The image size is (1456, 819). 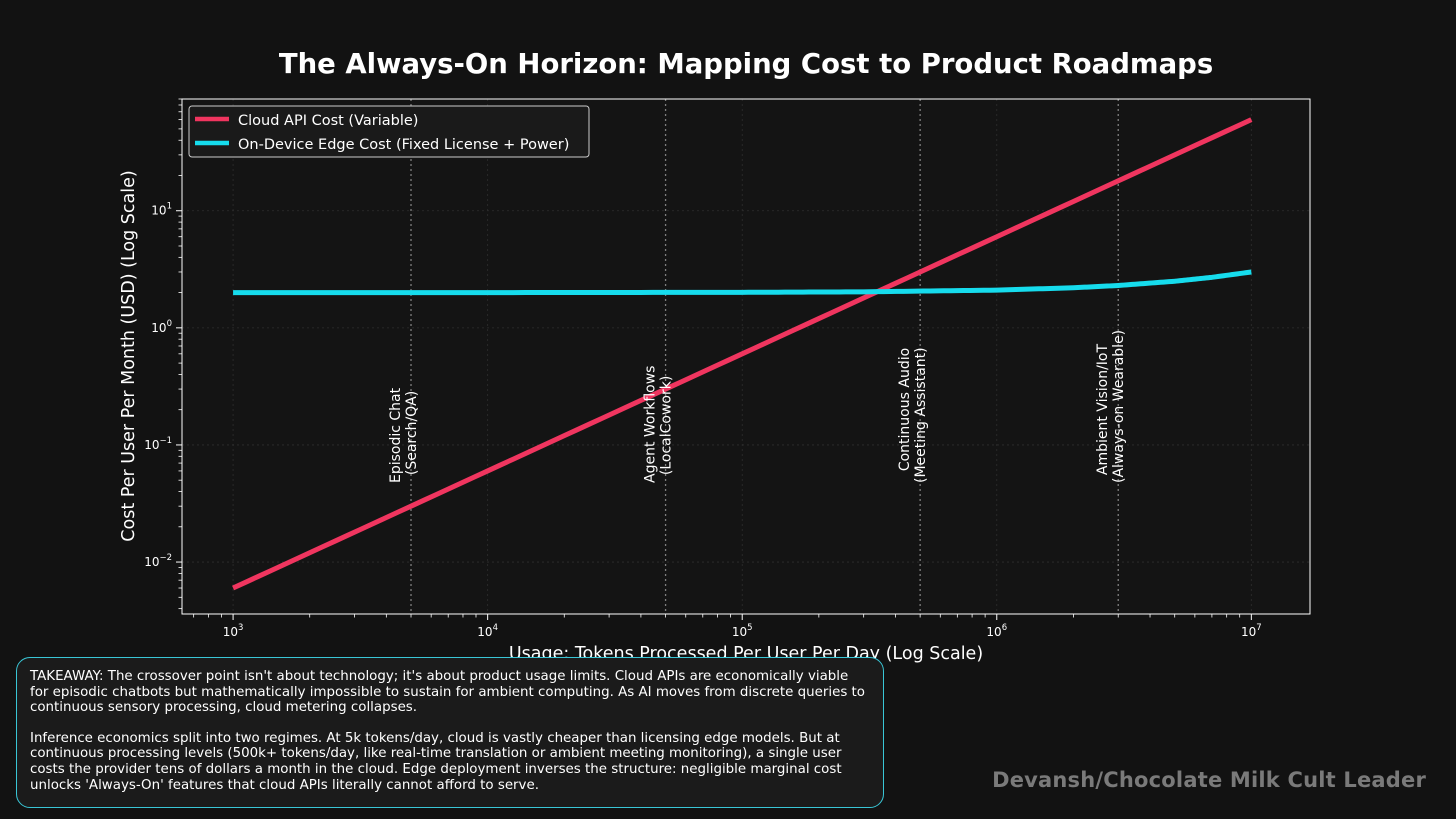 What do you see at coordinates (328, 121) in the screenshot?
I see `legend-cloud-label: Cloud API Cost (Variable)` at bounding box center [328, 121].